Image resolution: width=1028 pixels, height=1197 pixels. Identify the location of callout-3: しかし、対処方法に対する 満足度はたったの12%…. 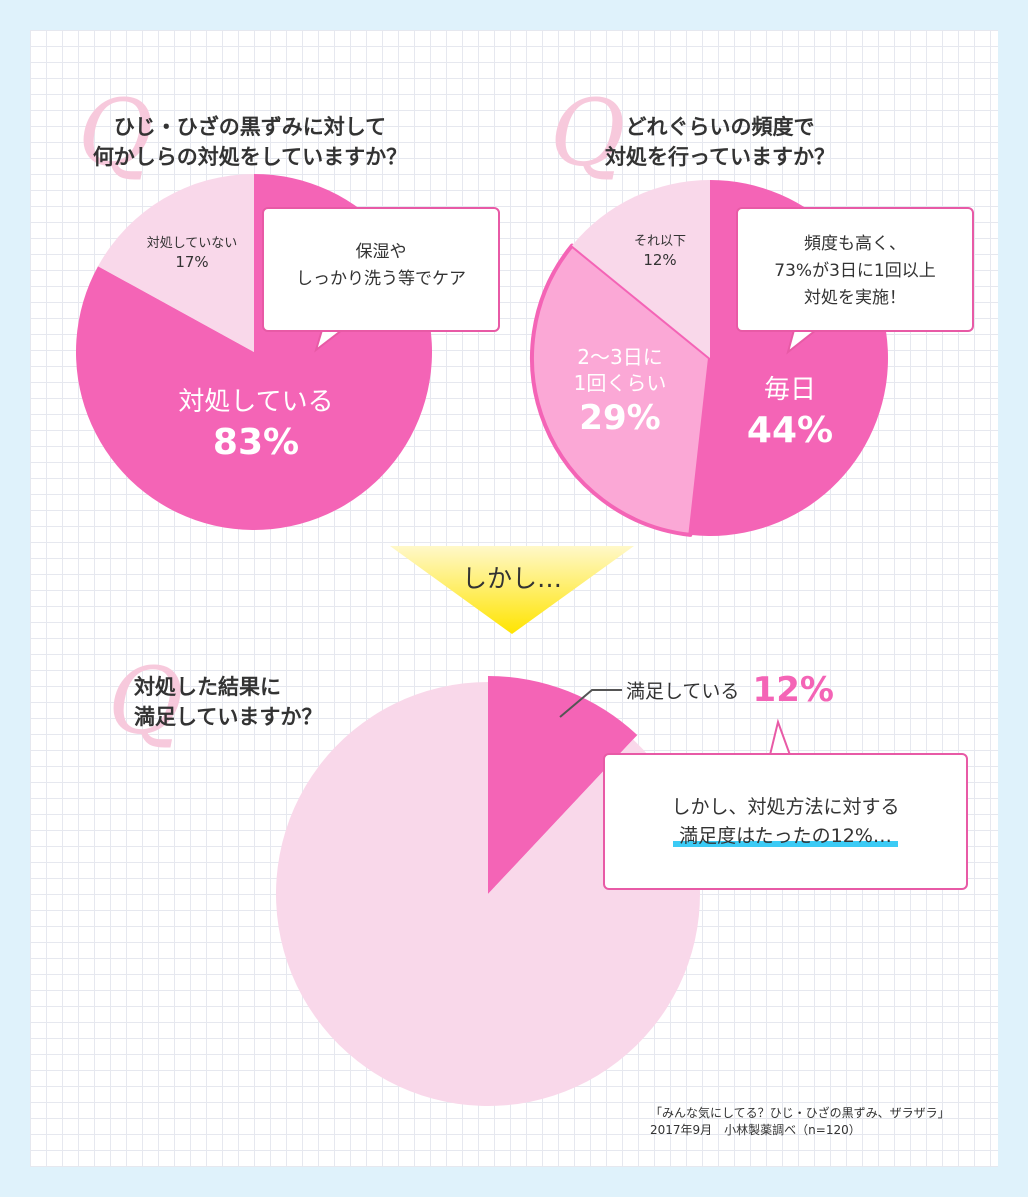
(785, 821).